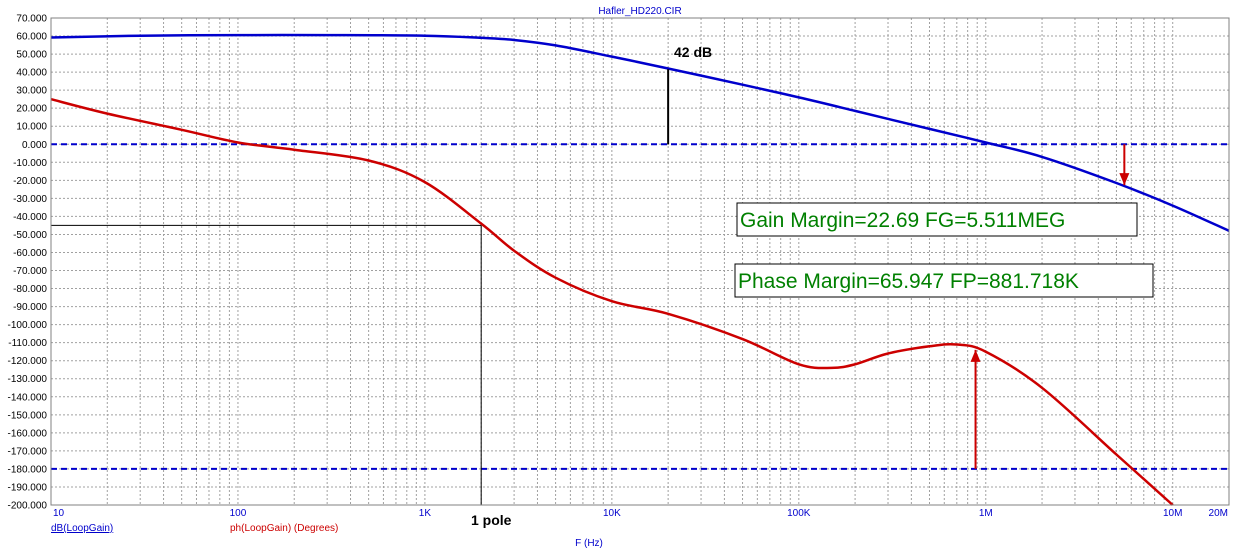  Describe the element at coordinates (30, 253) in the screenshot. I see `y-tick-label: -60.000` at that location.